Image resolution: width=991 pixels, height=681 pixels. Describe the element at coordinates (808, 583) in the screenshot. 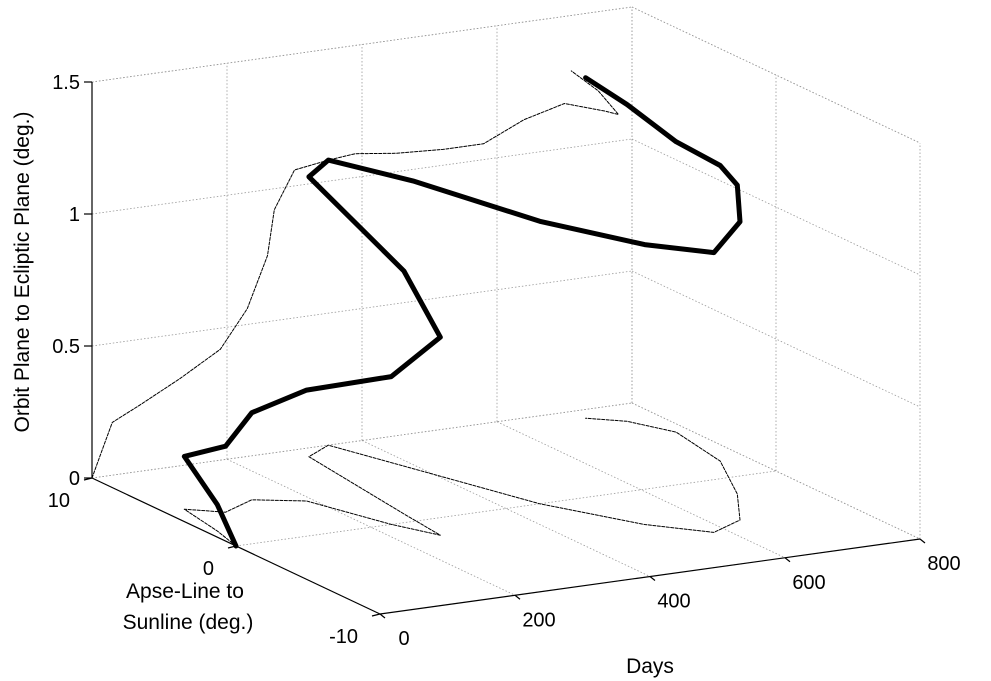

I see `x-tick-label: 600` at that location.